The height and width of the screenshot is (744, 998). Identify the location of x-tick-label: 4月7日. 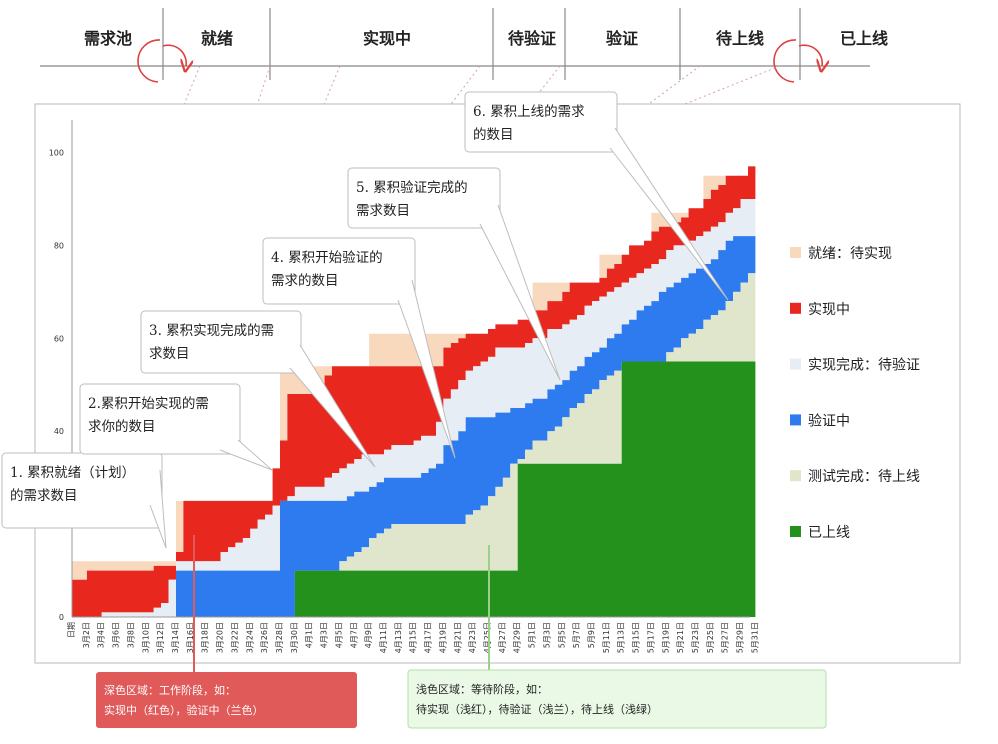
(353, 635).